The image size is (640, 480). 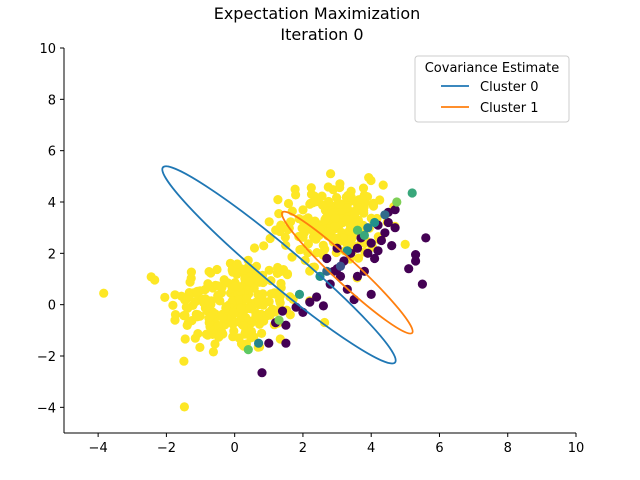 I want to click on y-tick-label: −2, so click(x=46, y=357).